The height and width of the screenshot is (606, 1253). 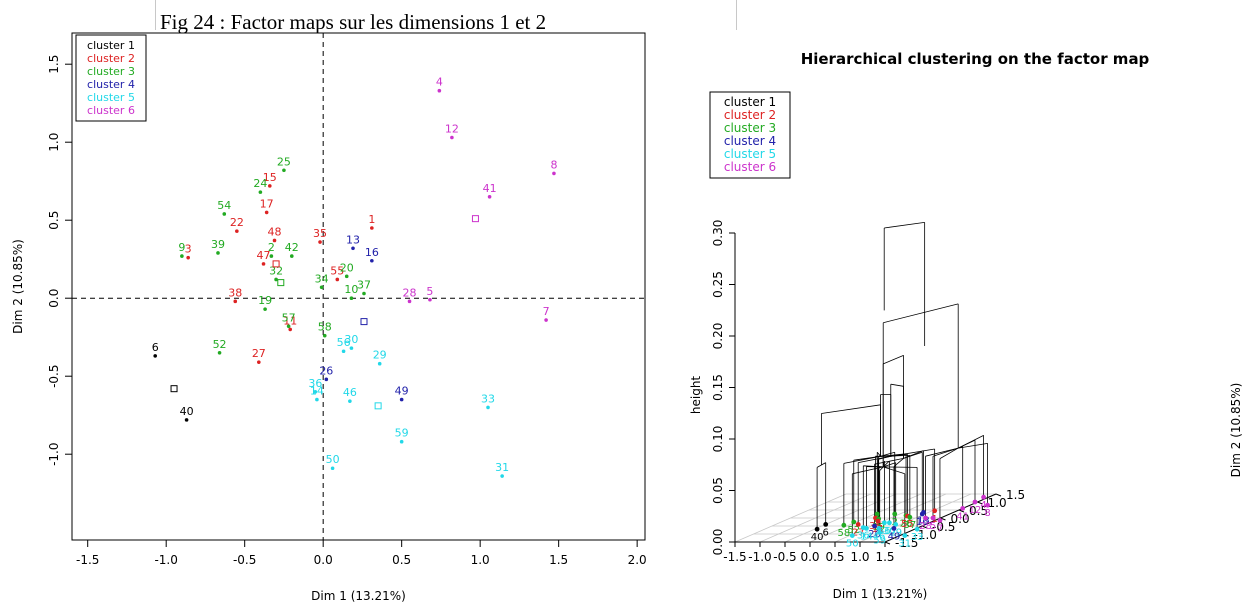 What do you see at coordinates (264, 255) in the screenshot?
I see `point-label: 47` at bounding box center [264, 255].